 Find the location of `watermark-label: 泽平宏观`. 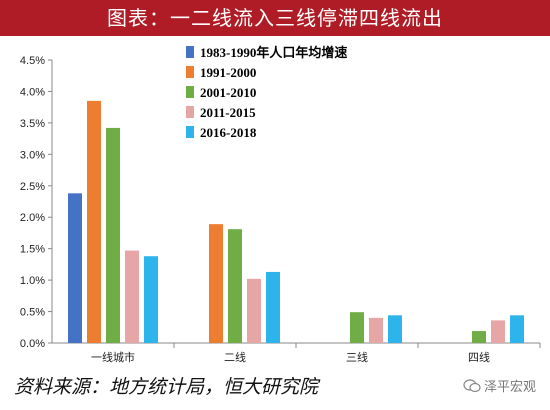

watermark-label: 泽平宏观 is located at coordinates (509, 387).